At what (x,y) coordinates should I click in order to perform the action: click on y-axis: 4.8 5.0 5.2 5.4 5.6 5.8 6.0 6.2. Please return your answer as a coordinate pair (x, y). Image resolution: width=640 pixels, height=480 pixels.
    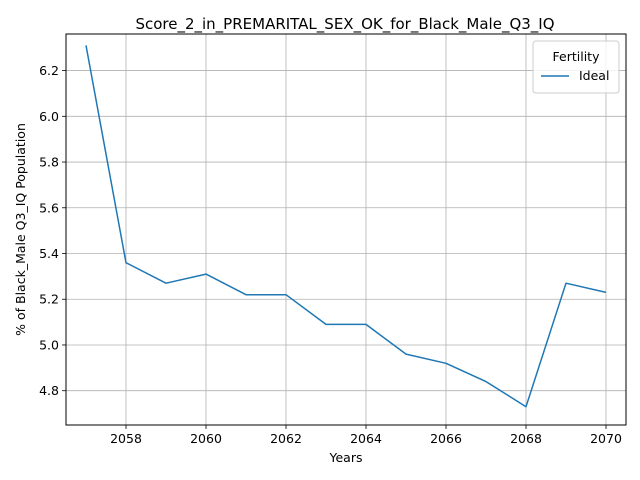
    Looking at the image, I should click on (52, 230).